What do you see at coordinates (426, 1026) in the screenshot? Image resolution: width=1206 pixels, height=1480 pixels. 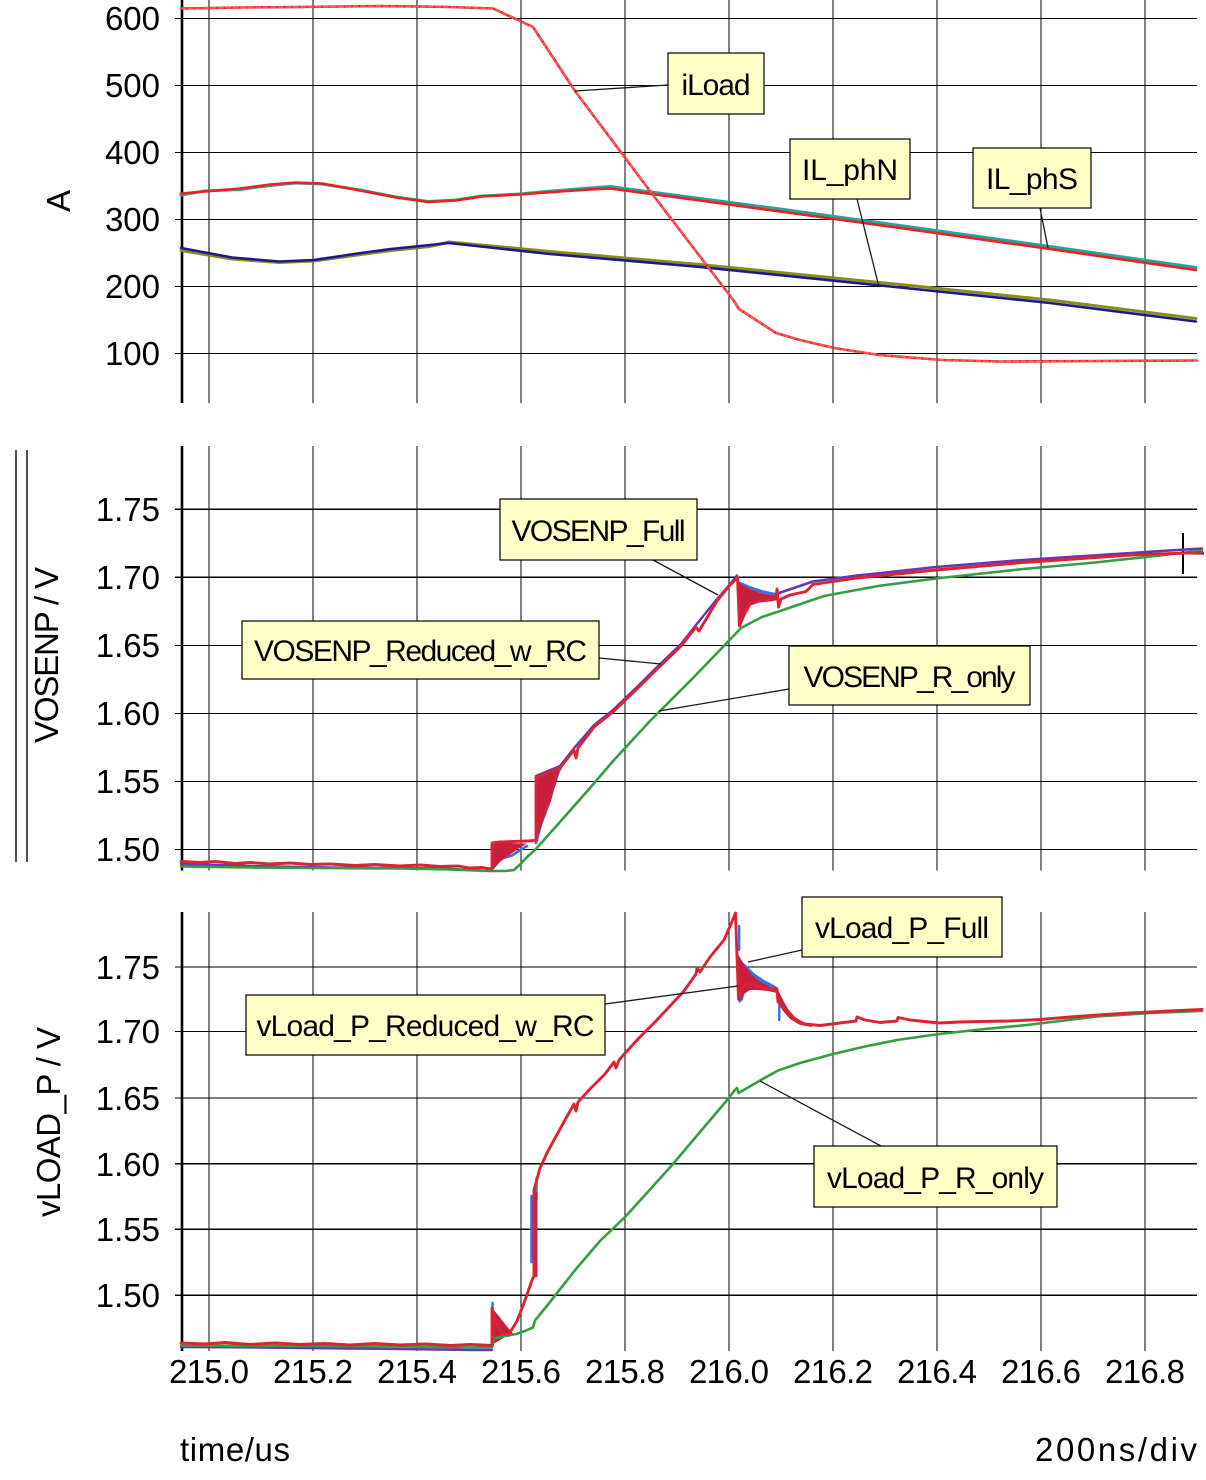 I see `svg-text: vLoad_P_Reduced_w_RC` at bounding box center [426, 1026].